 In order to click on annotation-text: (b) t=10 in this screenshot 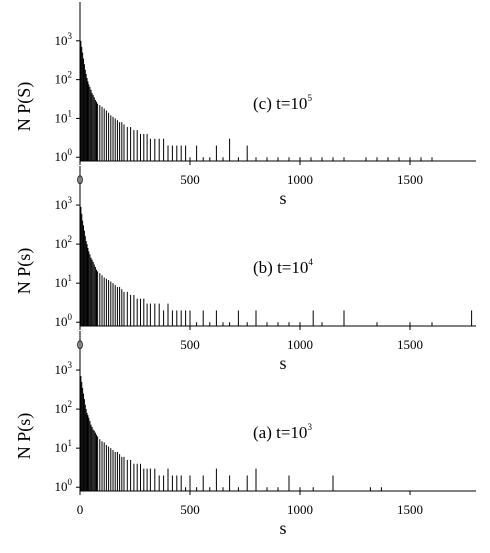, I will do `click(280, 267)`.